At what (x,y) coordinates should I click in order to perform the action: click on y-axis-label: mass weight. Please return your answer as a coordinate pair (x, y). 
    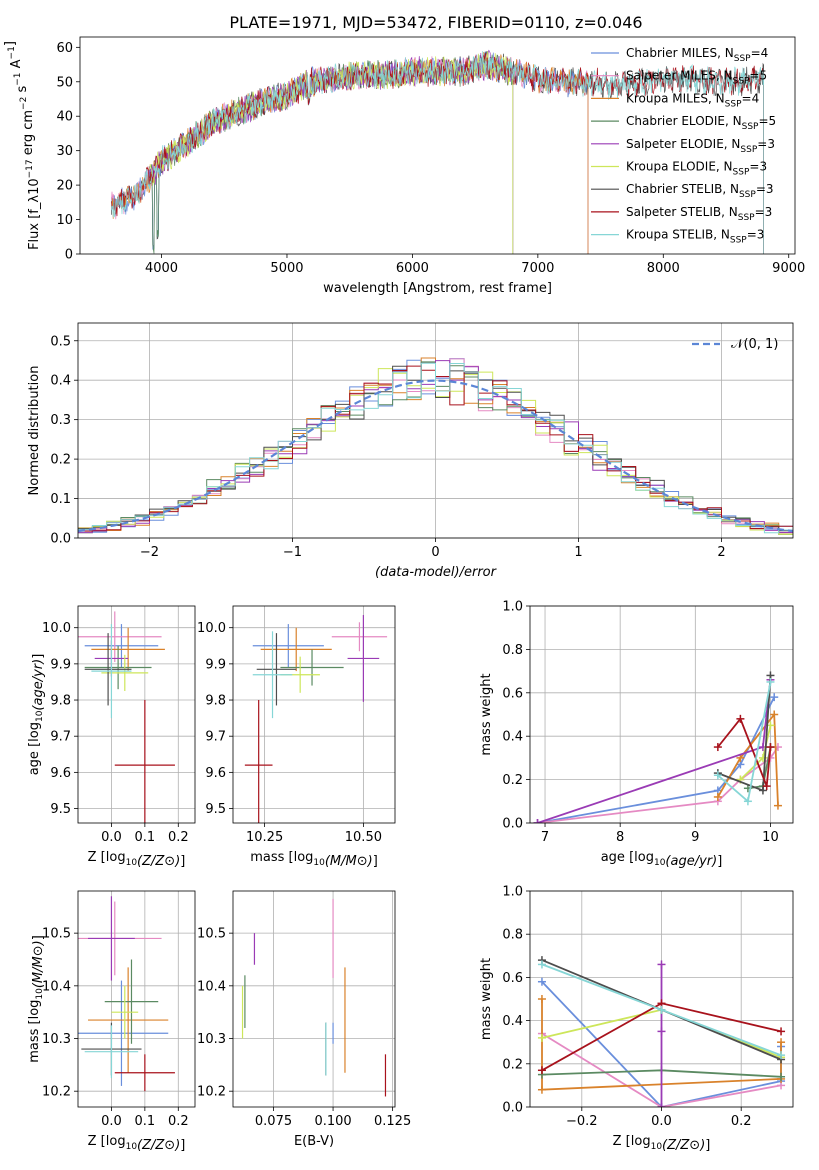
    Looking at the image, I should click on (486, 999).